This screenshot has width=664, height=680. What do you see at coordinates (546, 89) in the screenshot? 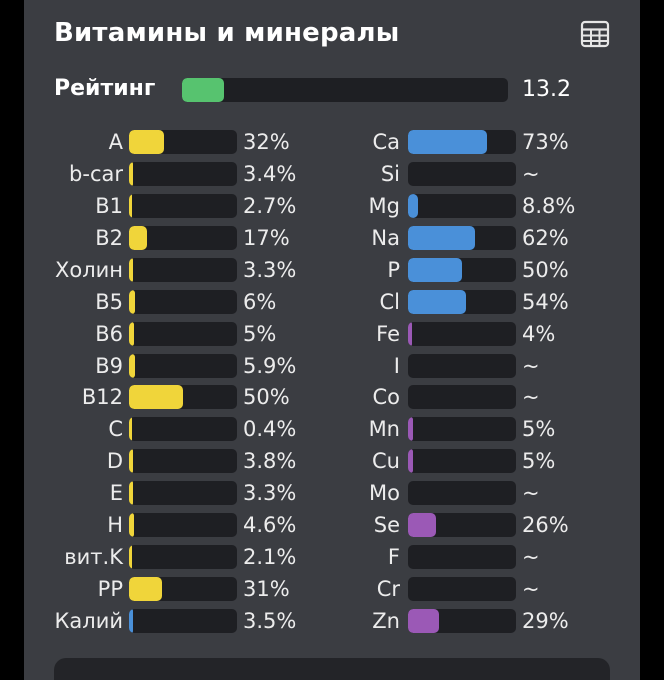
I see `rating-value: 13.2` at bounding box center [546, 89].